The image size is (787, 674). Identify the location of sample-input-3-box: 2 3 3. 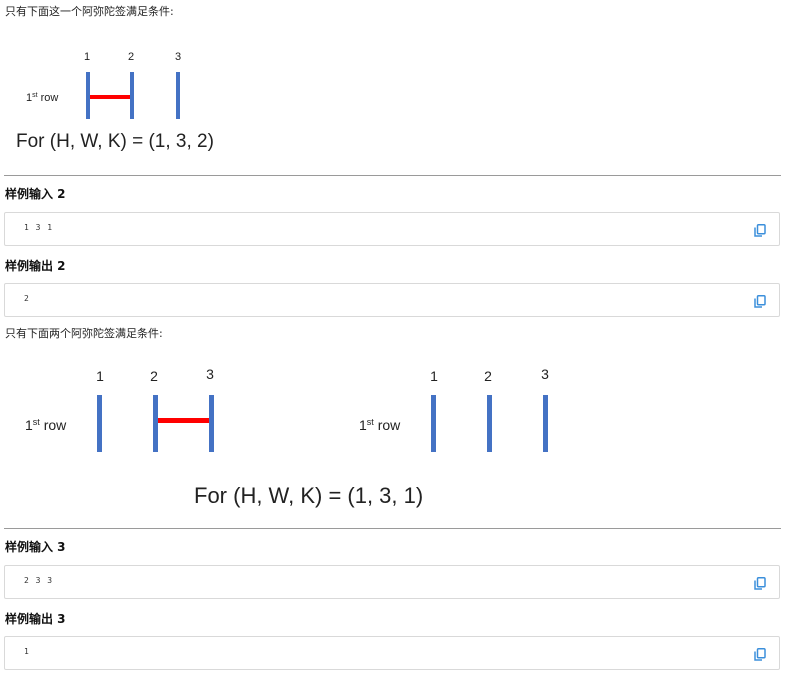
(392, 582).